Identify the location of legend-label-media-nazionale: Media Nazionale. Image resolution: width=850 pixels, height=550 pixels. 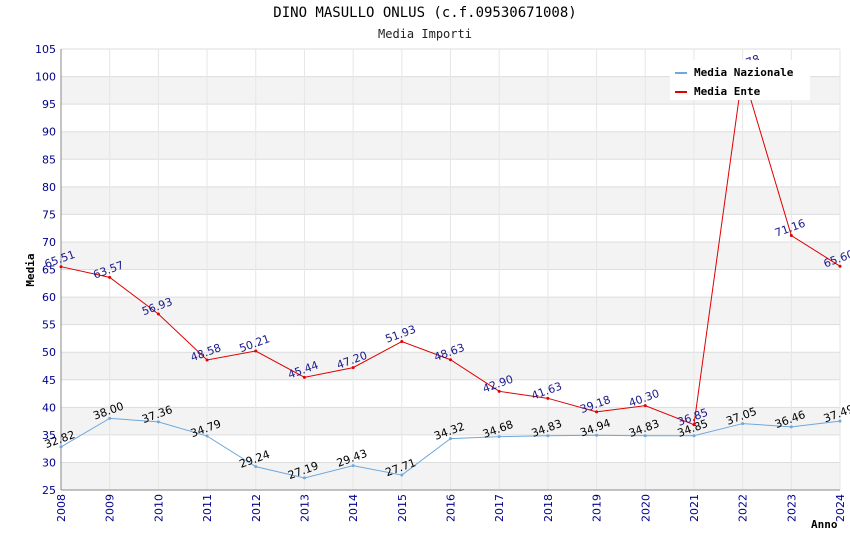
(744, 72).